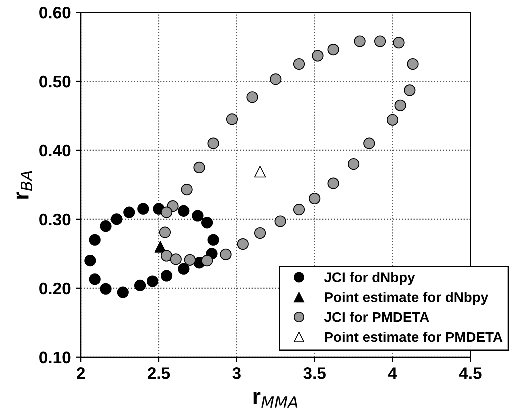  What do you see at coordinates (159, 374) in the screenshot?
I see `x-tick-label: 2.5` at bounding box center [159, 374].